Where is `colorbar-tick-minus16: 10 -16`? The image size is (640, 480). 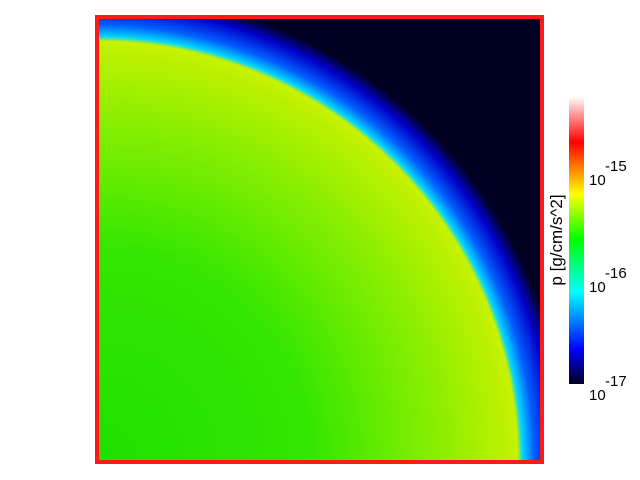
colorbar-tick-minus16: 10 -16 is located at coordinates (608, 280).